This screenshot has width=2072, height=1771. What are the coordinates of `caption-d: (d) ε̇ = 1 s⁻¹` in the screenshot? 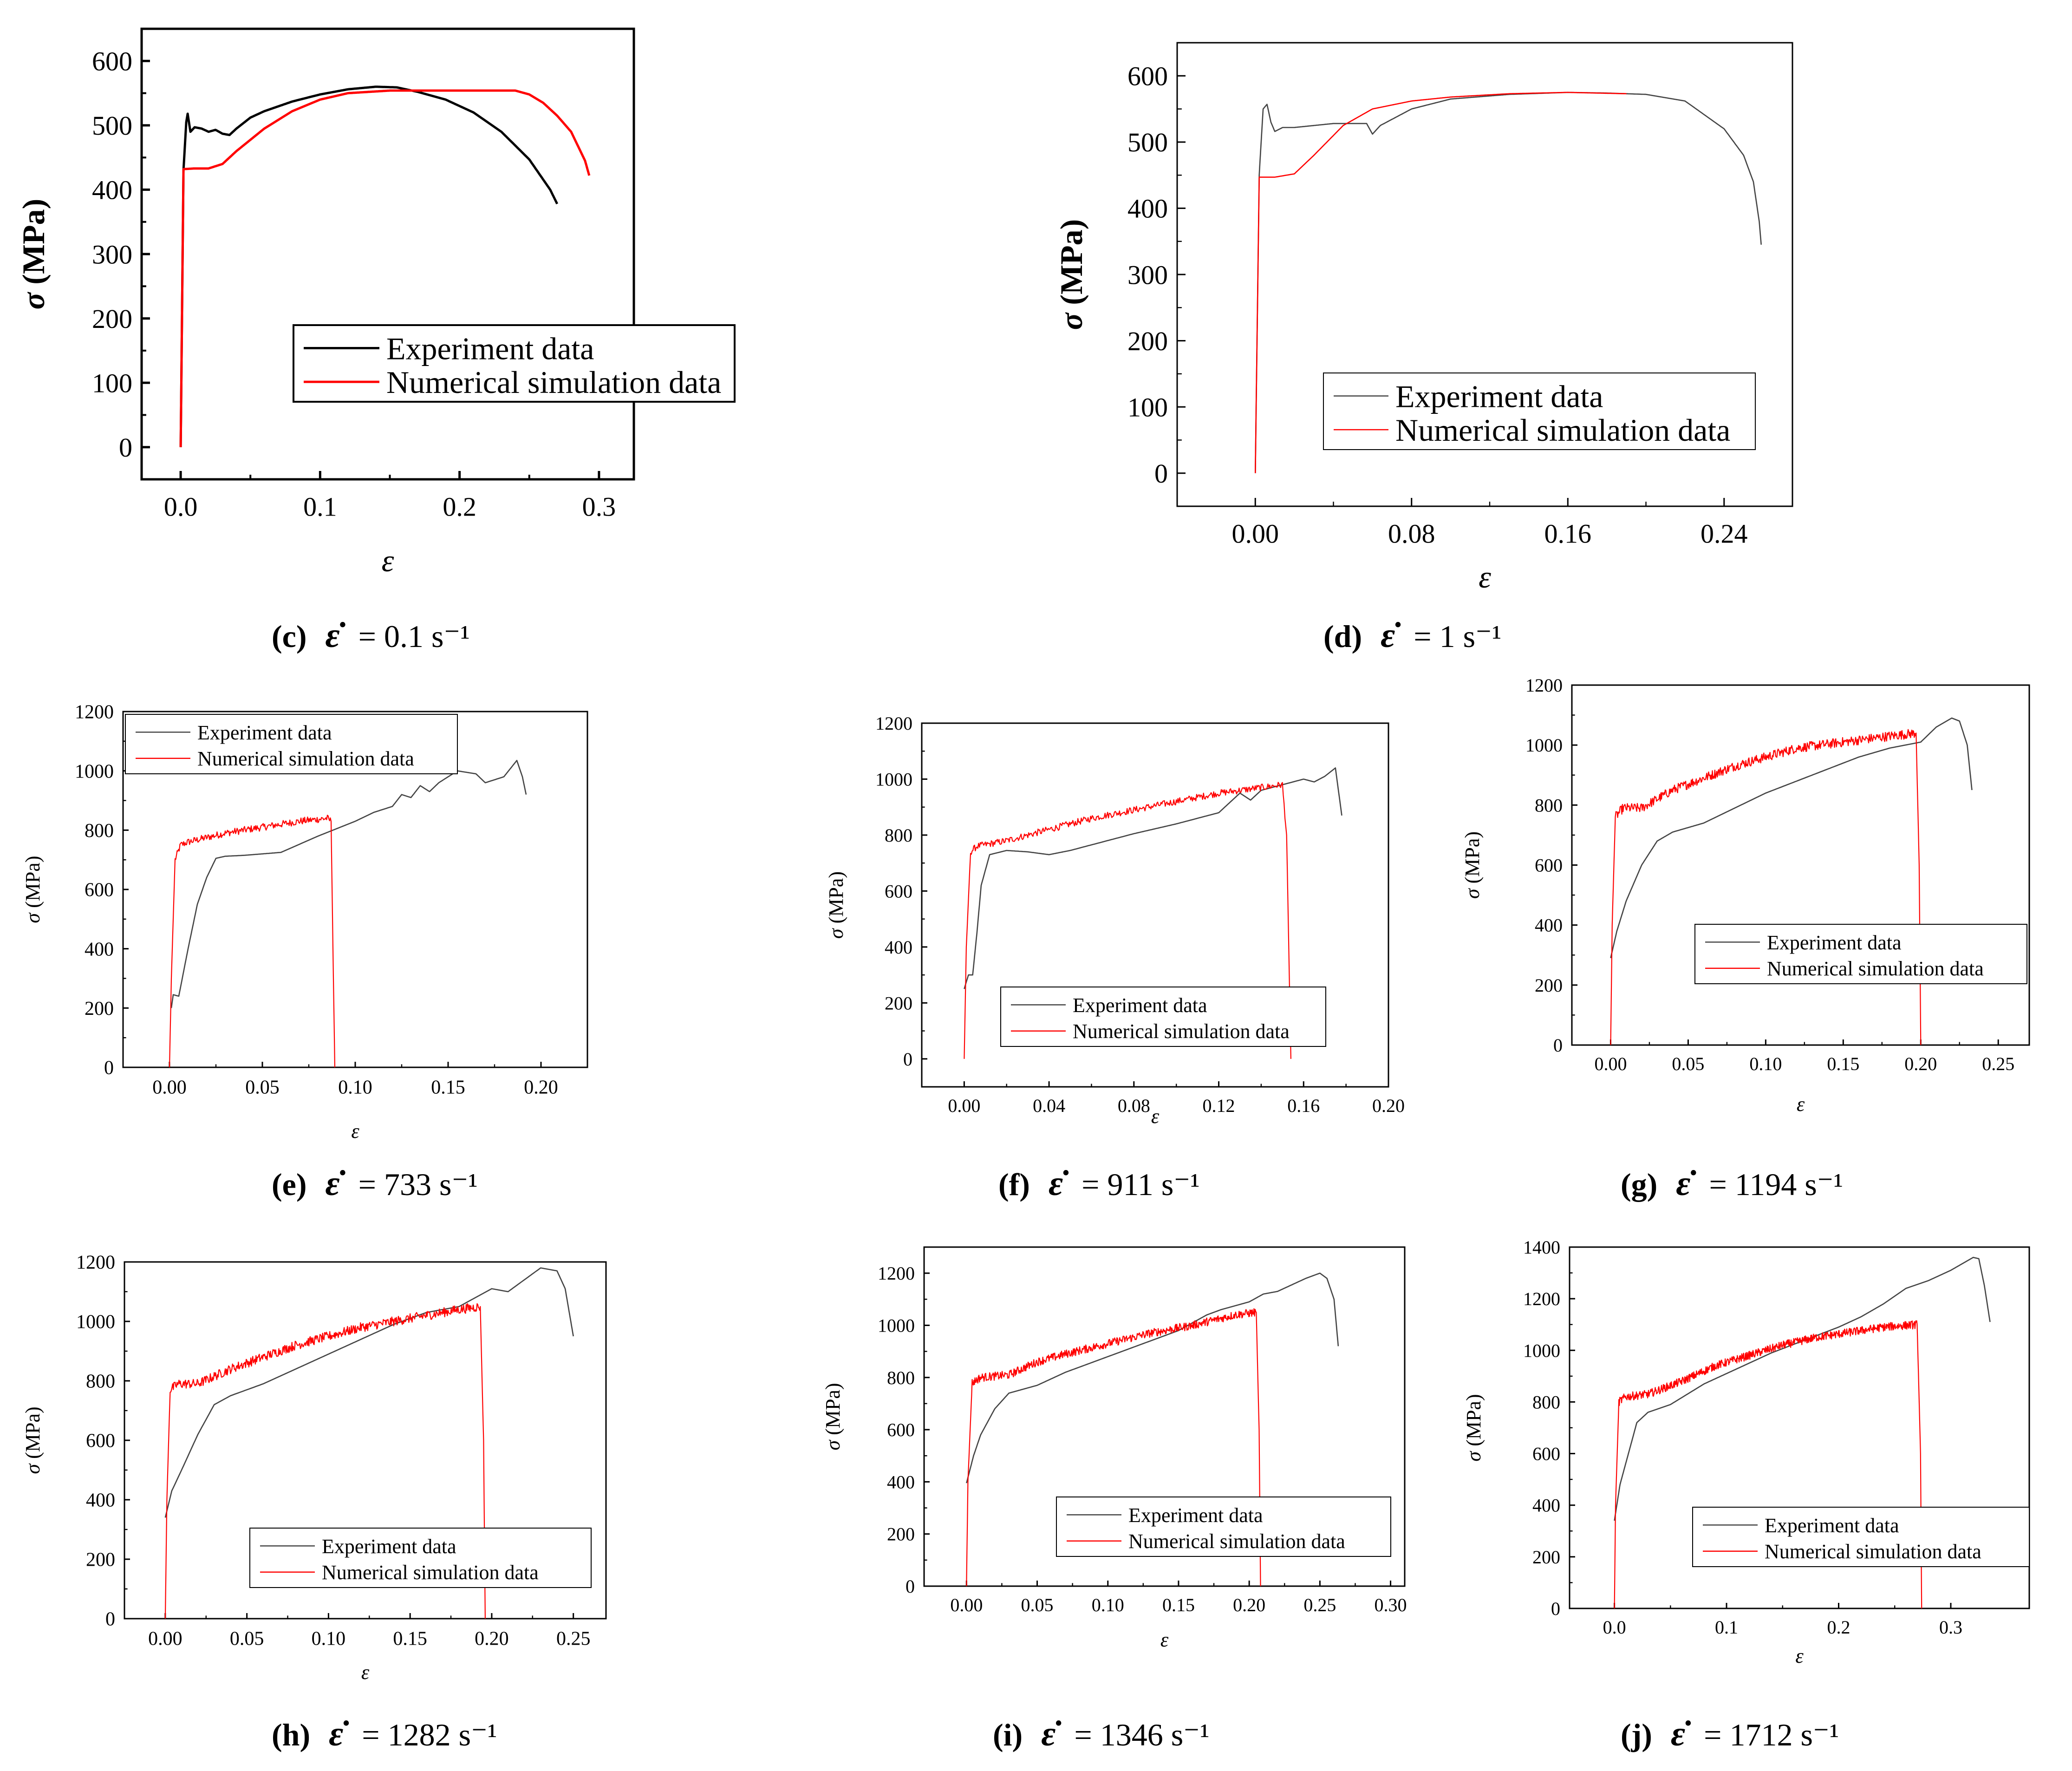 It's located at (1412, 635).